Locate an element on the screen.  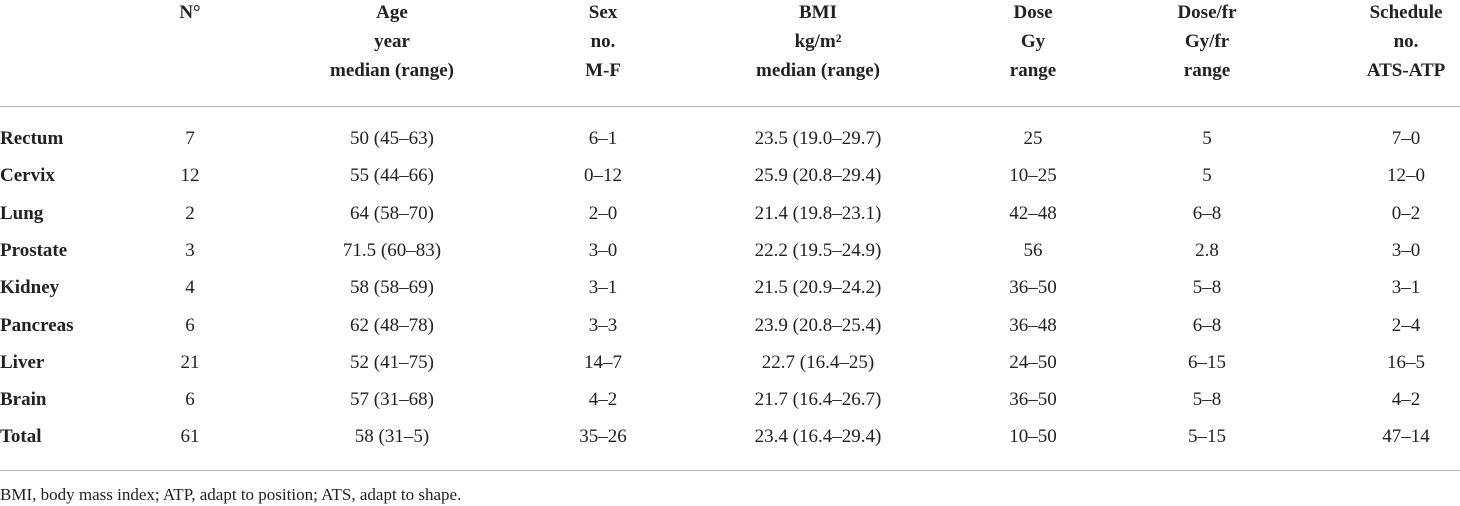
cell: 64 (58–70) is located at coordinates (392, 213).